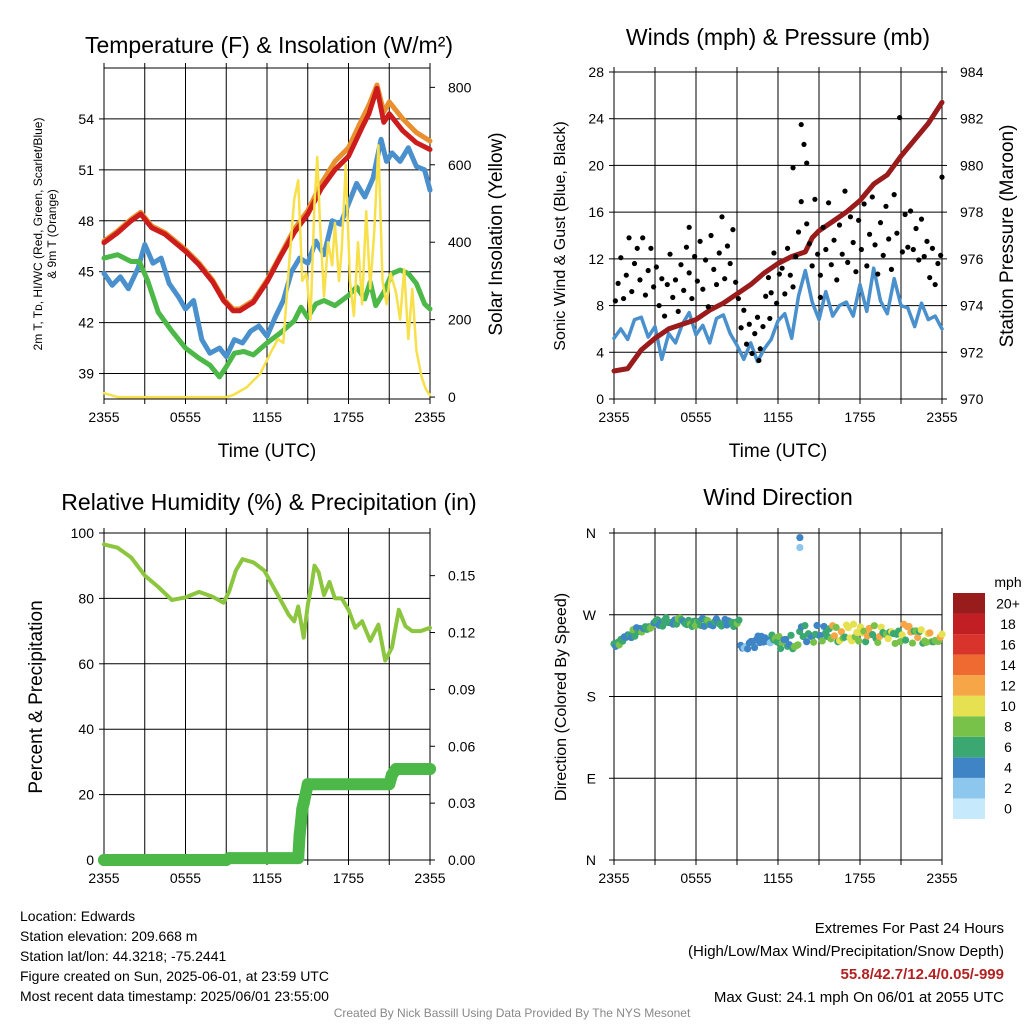 This screenshot has width=1024, height=1024. Describe the element at coordinates (1008, 706) in the screenshot. I see `colorbar-label: 10` at that location.